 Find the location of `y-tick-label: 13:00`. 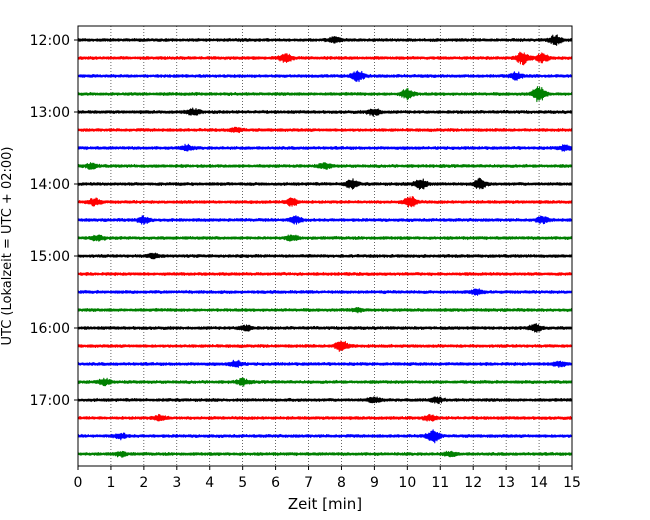

y-tick-label: 13:00 is located at coordinates (50, 113).